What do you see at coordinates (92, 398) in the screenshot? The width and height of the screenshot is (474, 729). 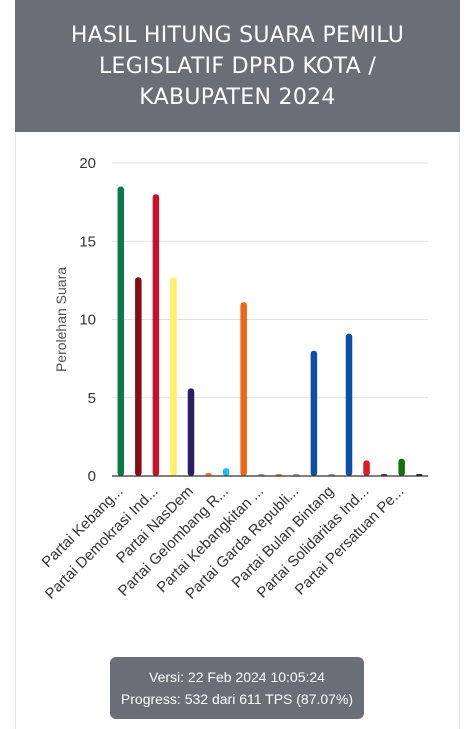 I see `y-tick-label: 5` at bounding box center [92, 398].